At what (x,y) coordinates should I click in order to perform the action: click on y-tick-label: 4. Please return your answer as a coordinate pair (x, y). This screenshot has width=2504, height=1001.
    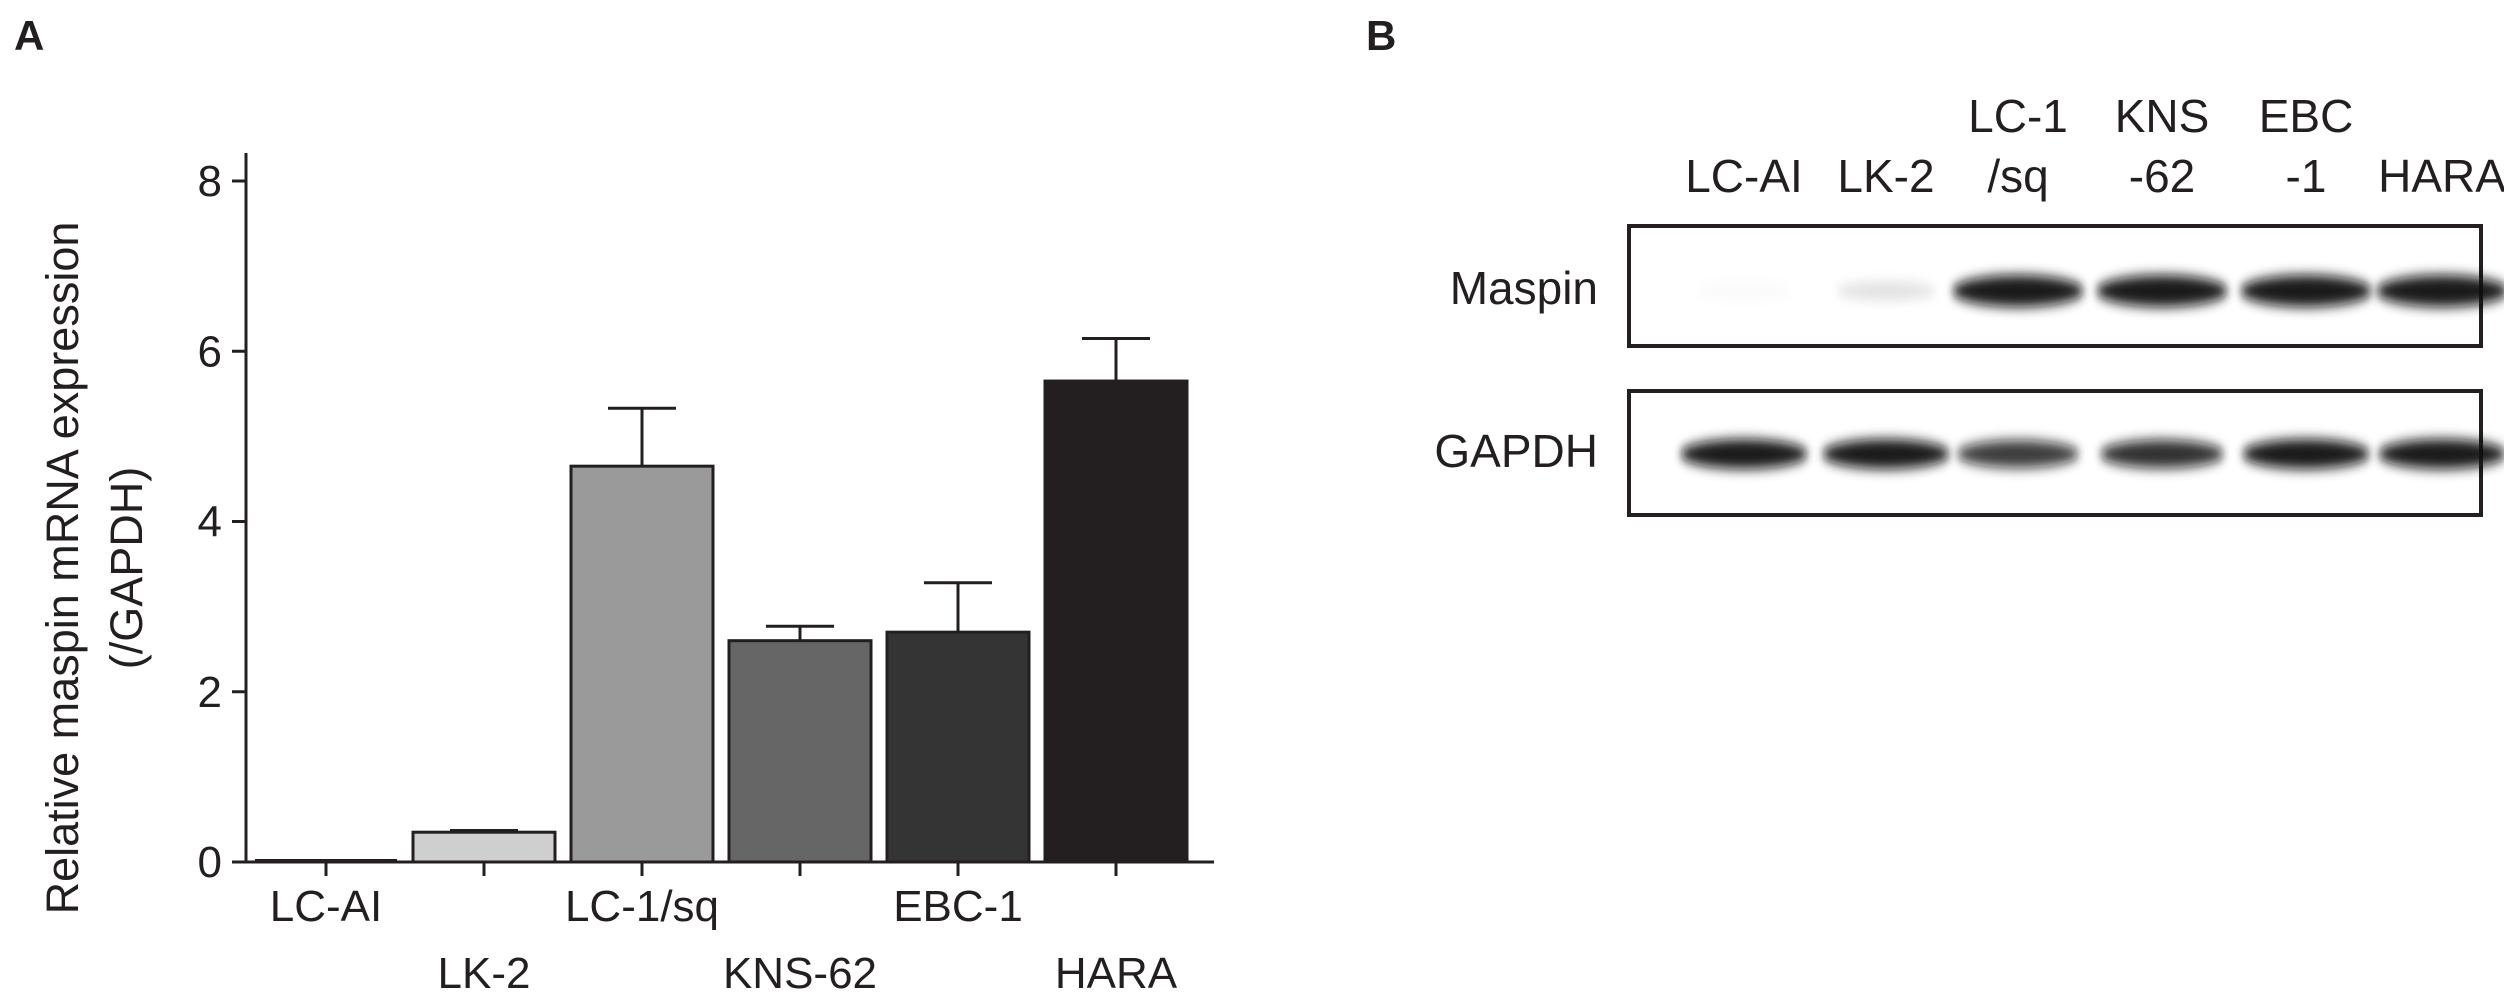
    Looking at the image, I should click on (210, 522).